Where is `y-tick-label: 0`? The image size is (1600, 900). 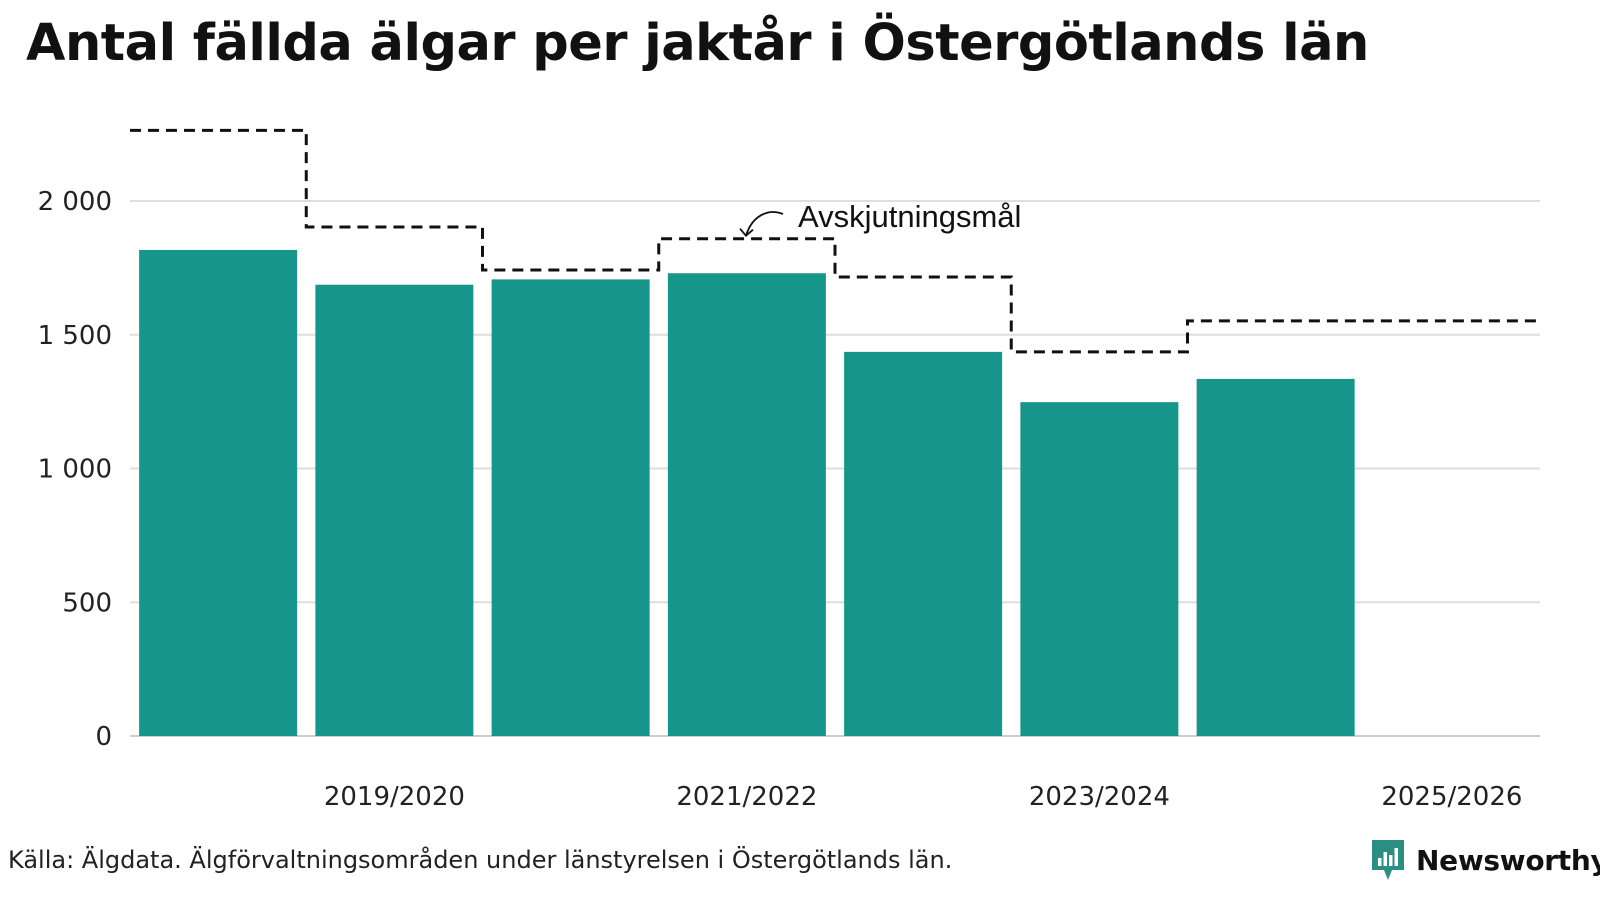 y-tick-label: 0 is located at coordinates (103, 737).